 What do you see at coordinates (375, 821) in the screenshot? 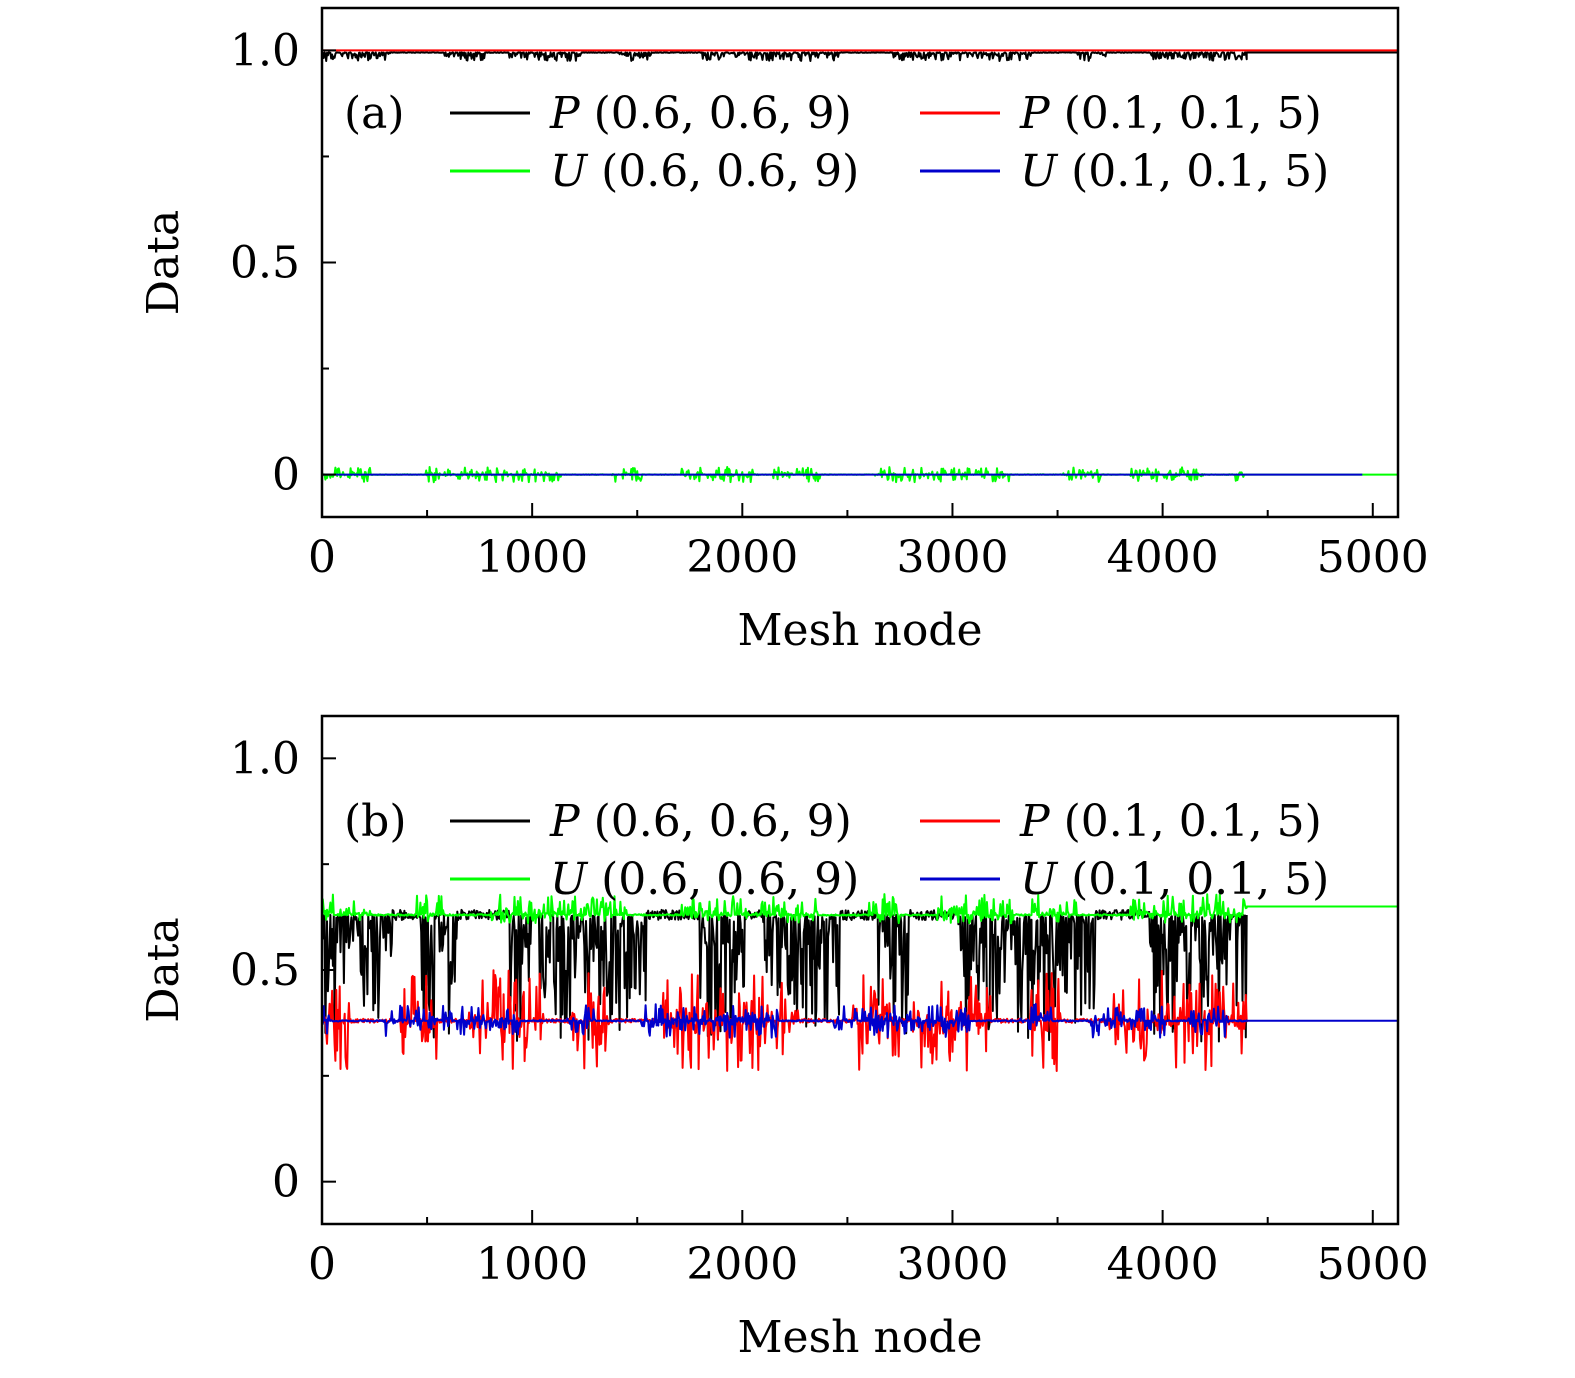
I see `panel-label: (b)` at bounding box center [375, 821].